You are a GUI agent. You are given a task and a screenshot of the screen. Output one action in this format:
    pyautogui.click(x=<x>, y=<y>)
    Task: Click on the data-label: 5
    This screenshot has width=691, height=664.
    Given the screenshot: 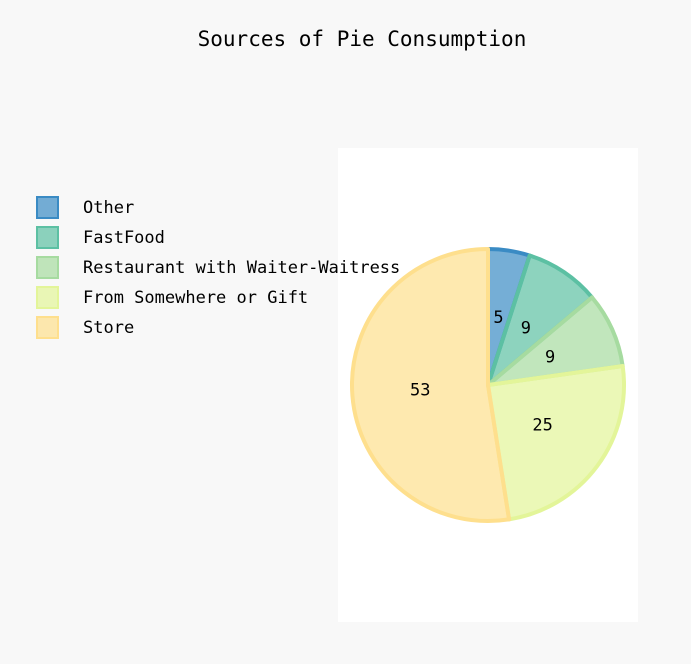 What is the action you would take?
    pyautogui.click(x=498, y=318)
    